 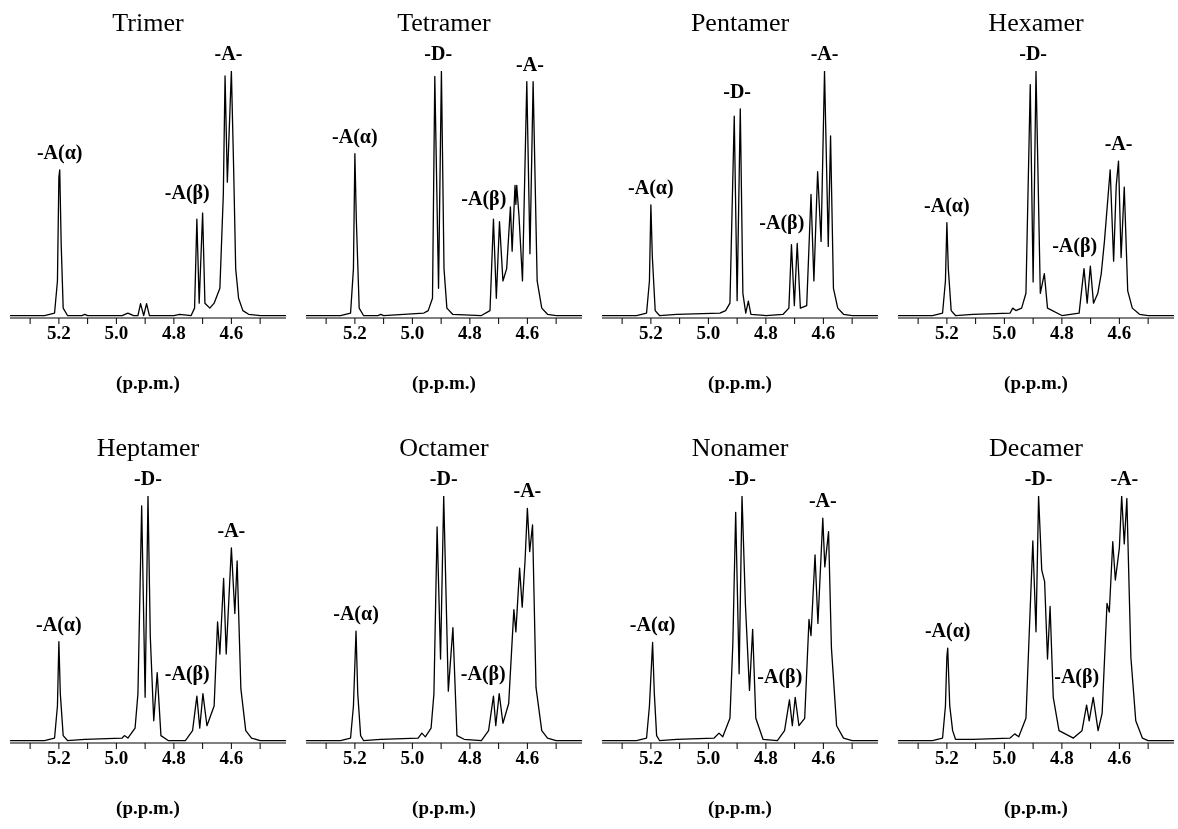 I want to click on chart-title: Pentamer, so click(x=740, y=22).